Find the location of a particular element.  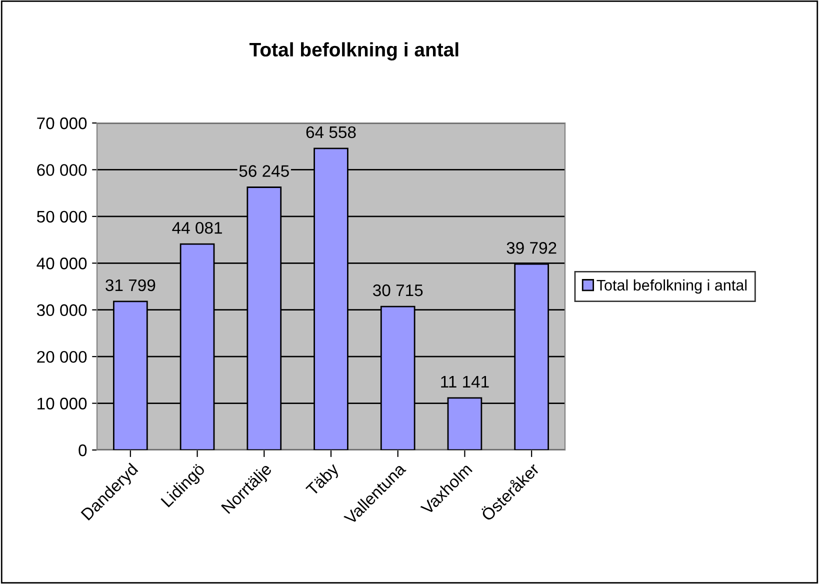

data-label: 44 081 is located at coordinates (197, 228).